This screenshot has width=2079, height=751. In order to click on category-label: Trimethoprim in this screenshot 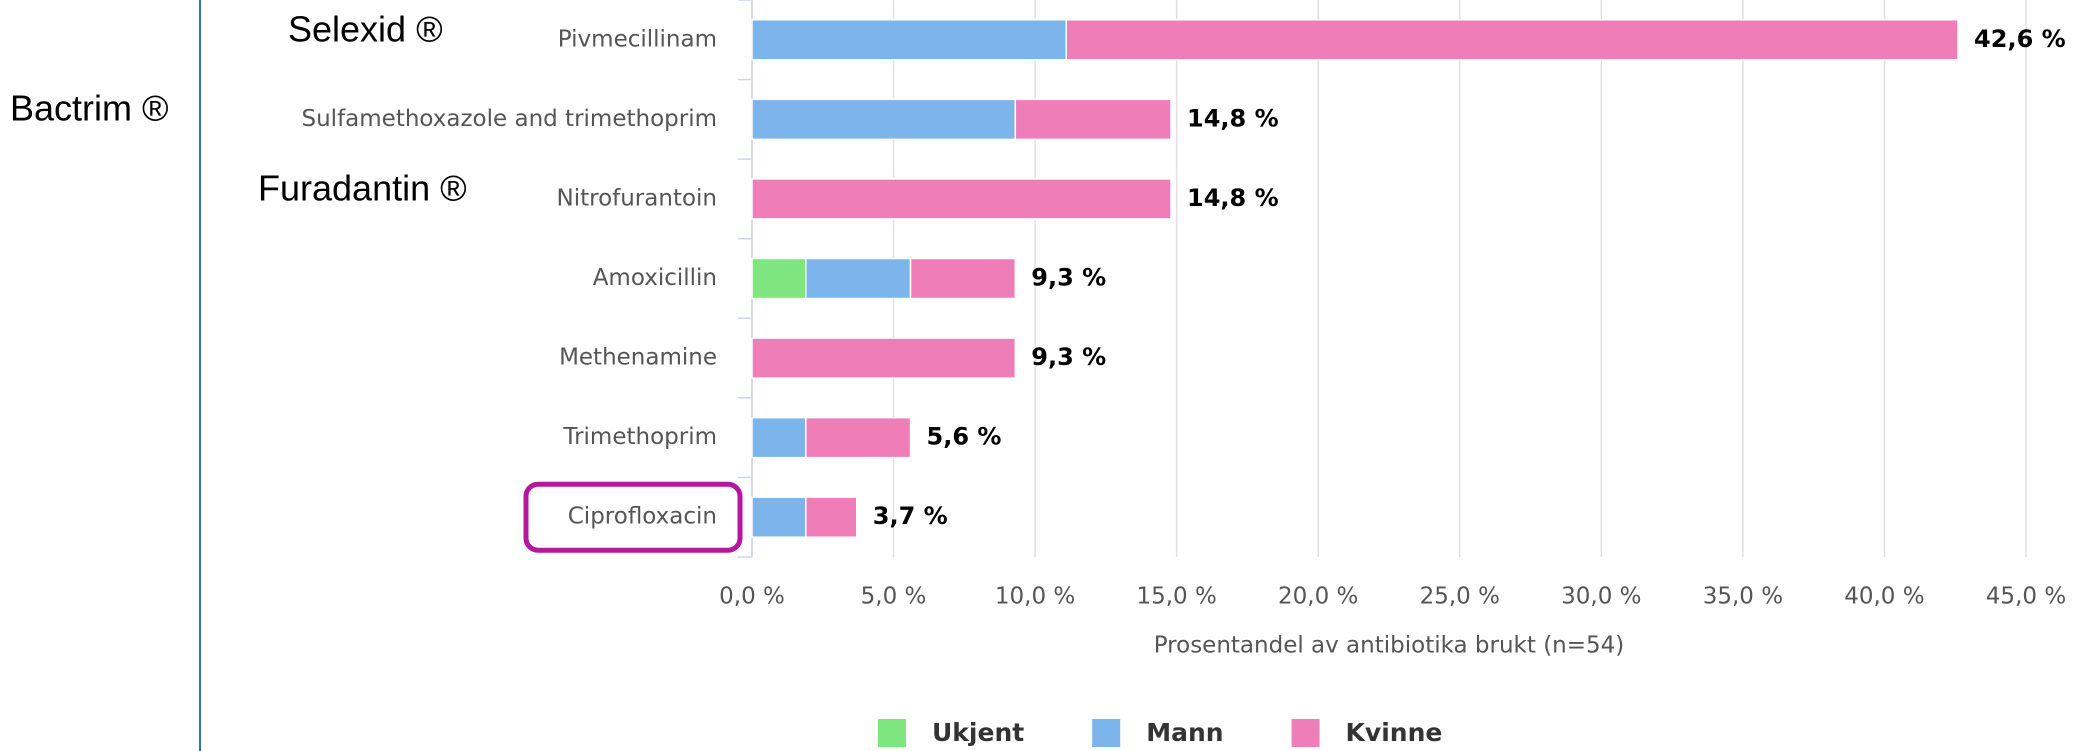, I will do `click(639, 437)`.